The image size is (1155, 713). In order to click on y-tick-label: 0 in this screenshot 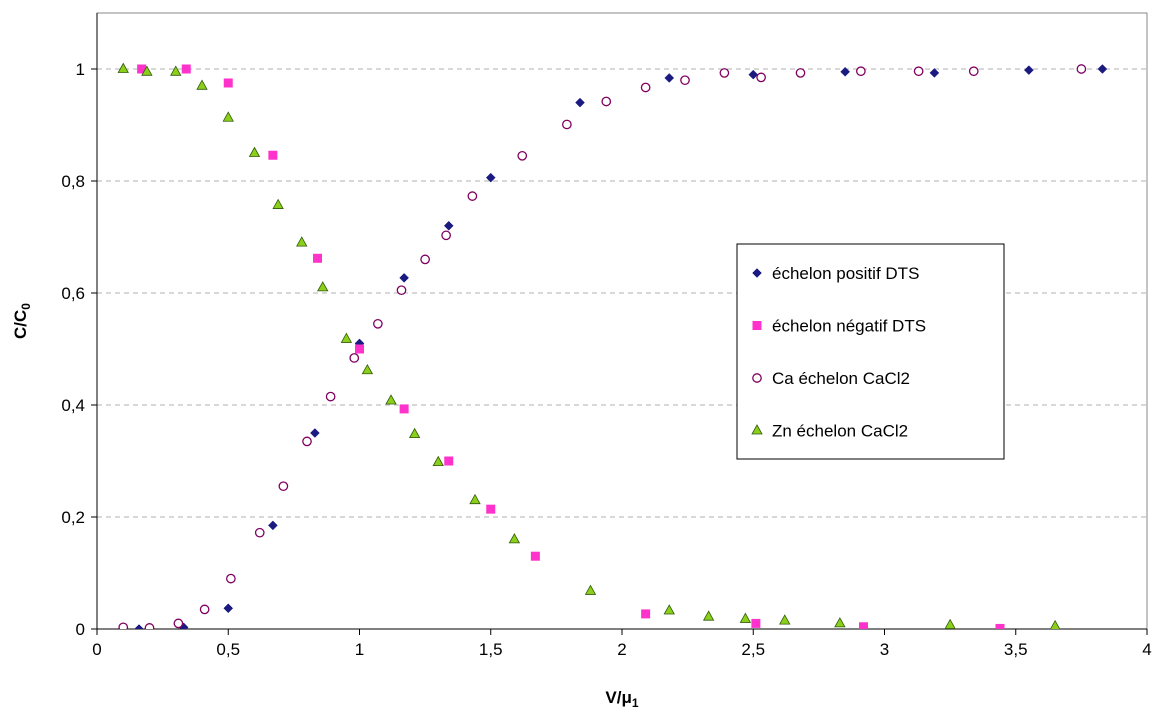, I will do `click(80, 629)`.